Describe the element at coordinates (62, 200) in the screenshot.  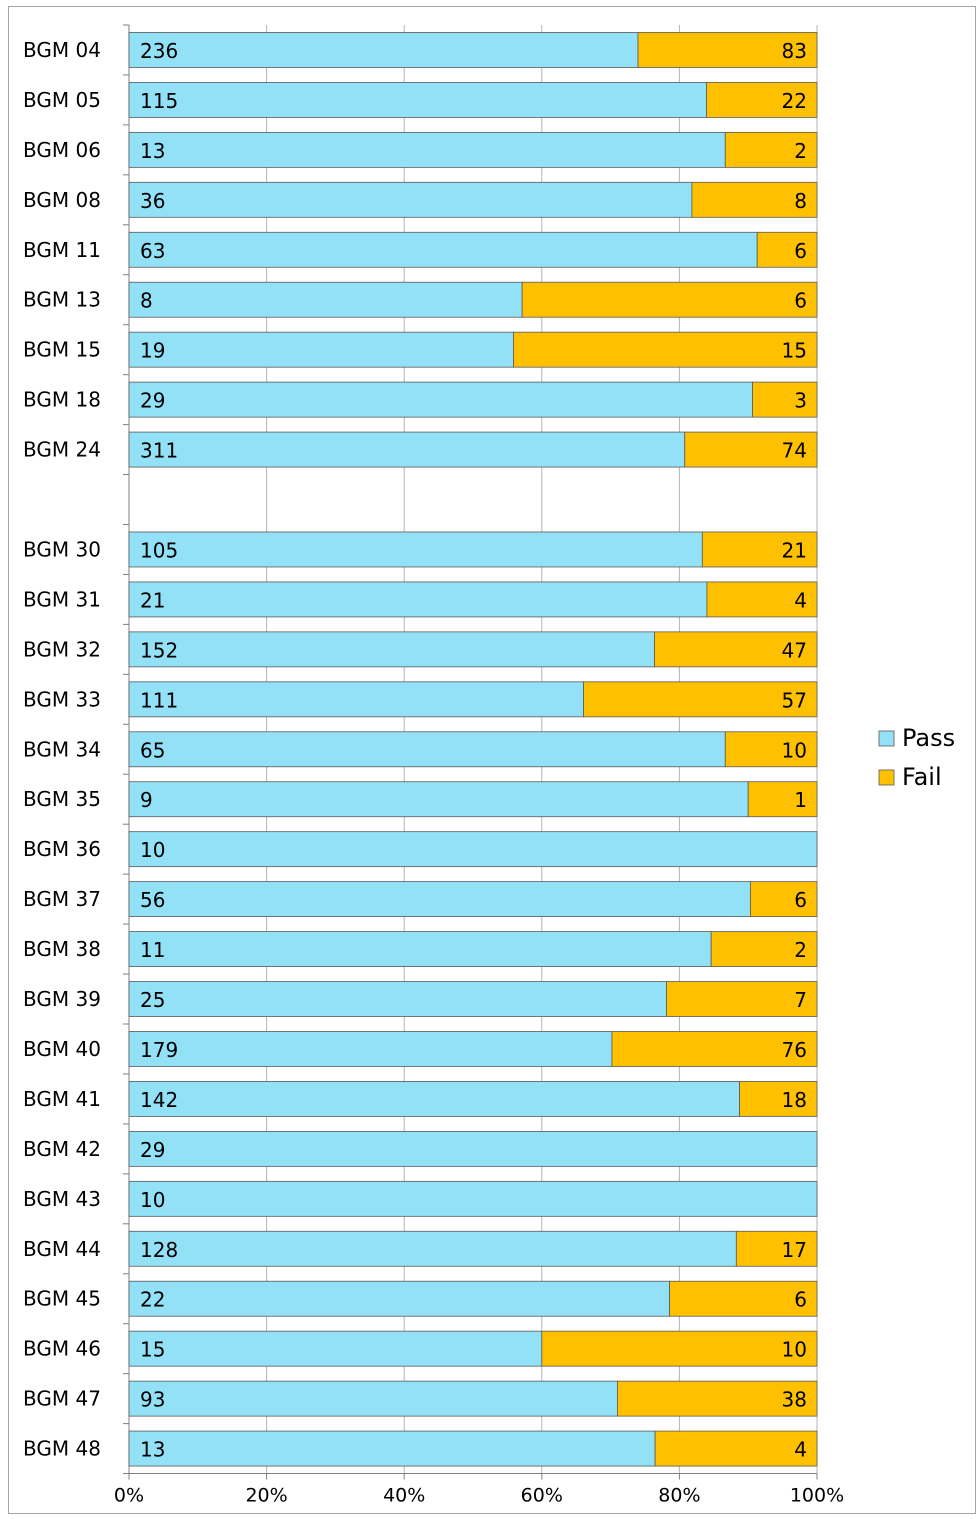
I see `category-label: BGM 08` at that location.